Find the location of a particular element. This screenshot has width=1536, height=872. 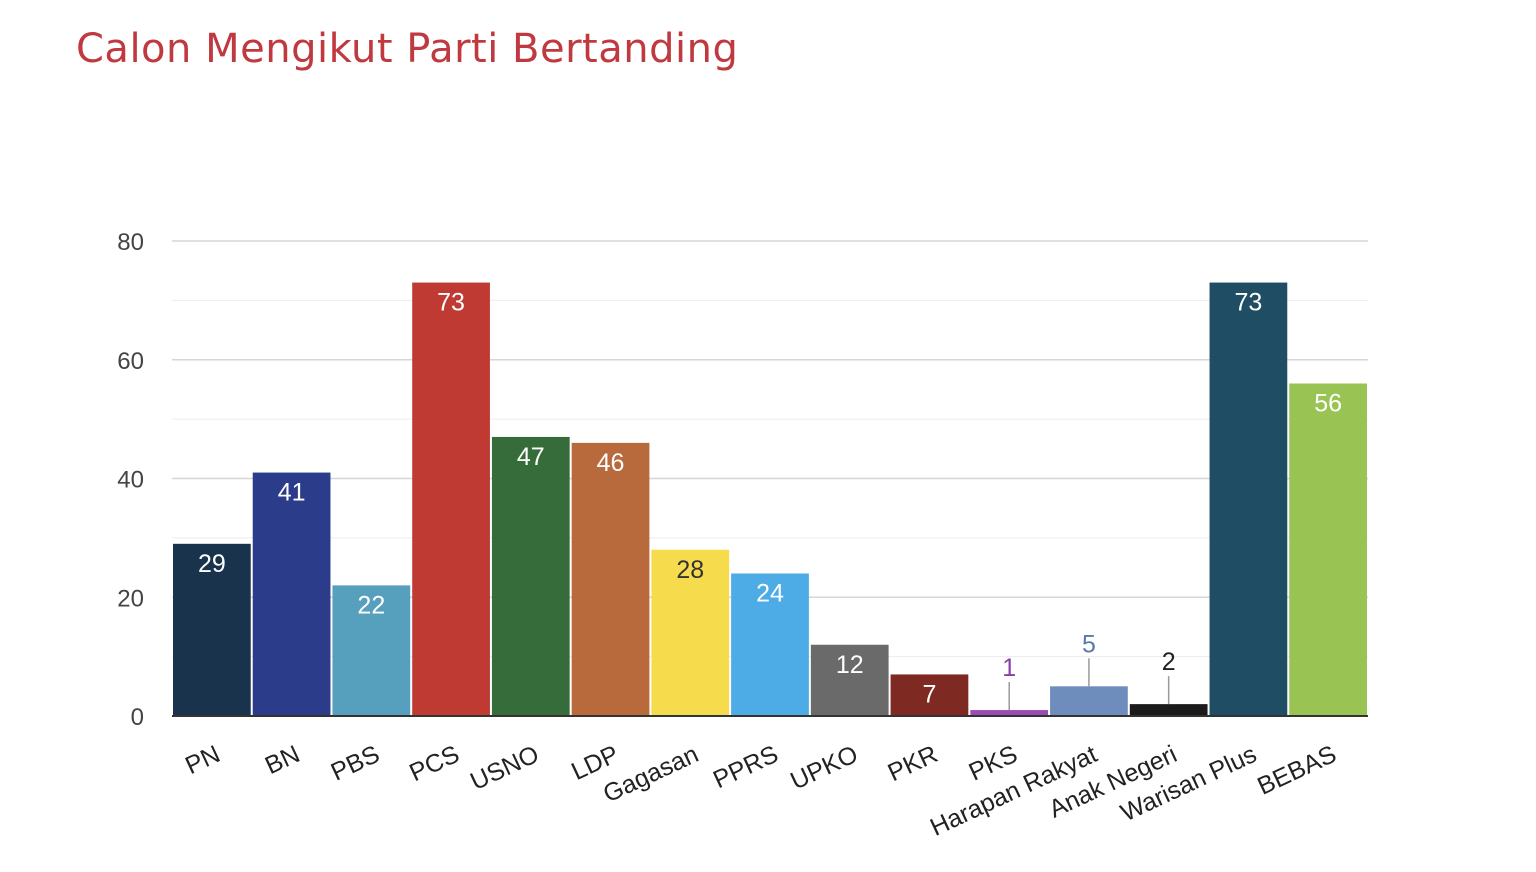

data-label: 24 is located at coordinates (770, 594).